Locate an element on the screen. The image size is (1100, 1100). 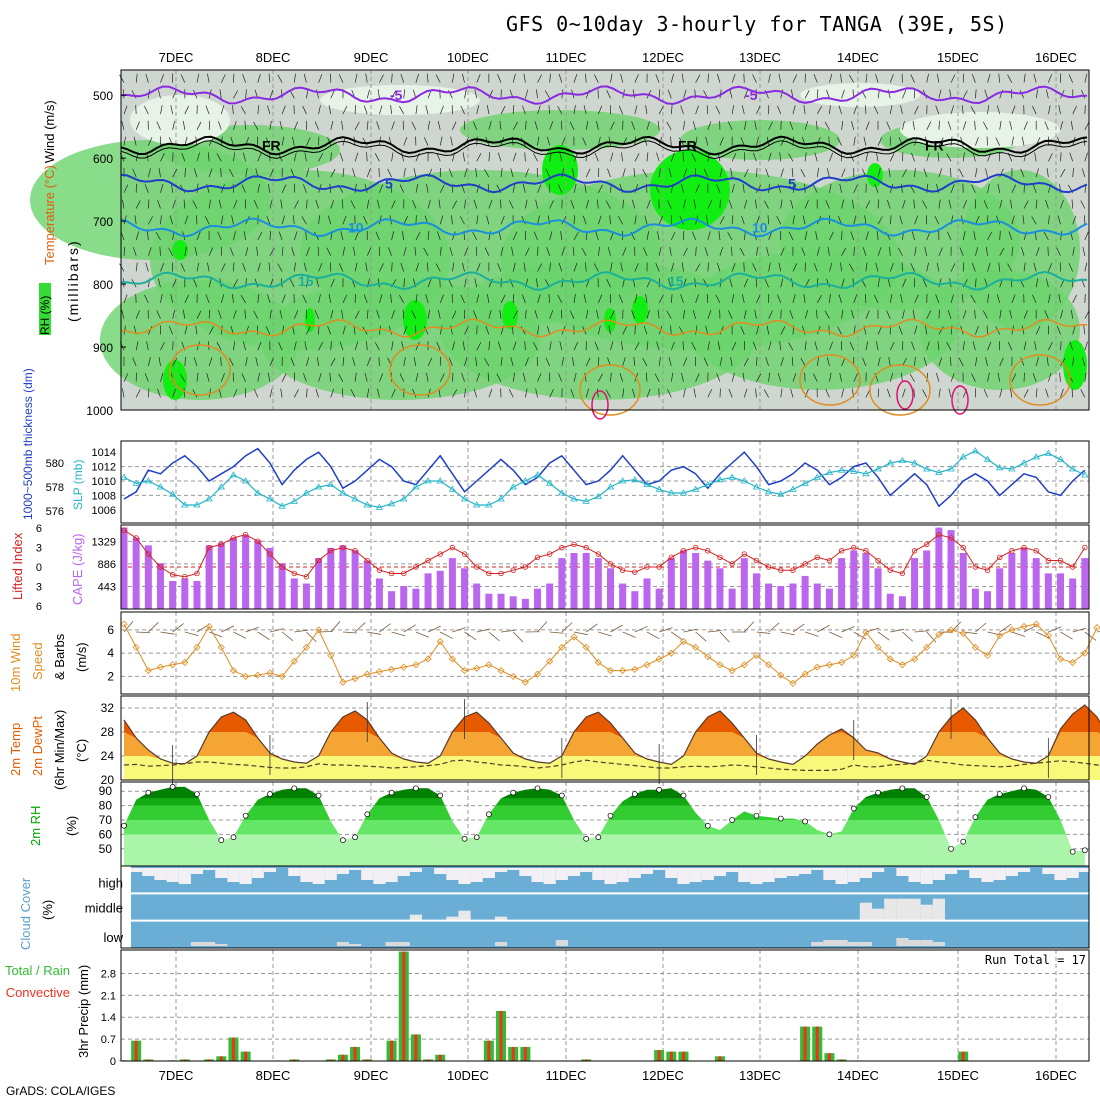
rh-light-blob is located at coordinates (860, 95).